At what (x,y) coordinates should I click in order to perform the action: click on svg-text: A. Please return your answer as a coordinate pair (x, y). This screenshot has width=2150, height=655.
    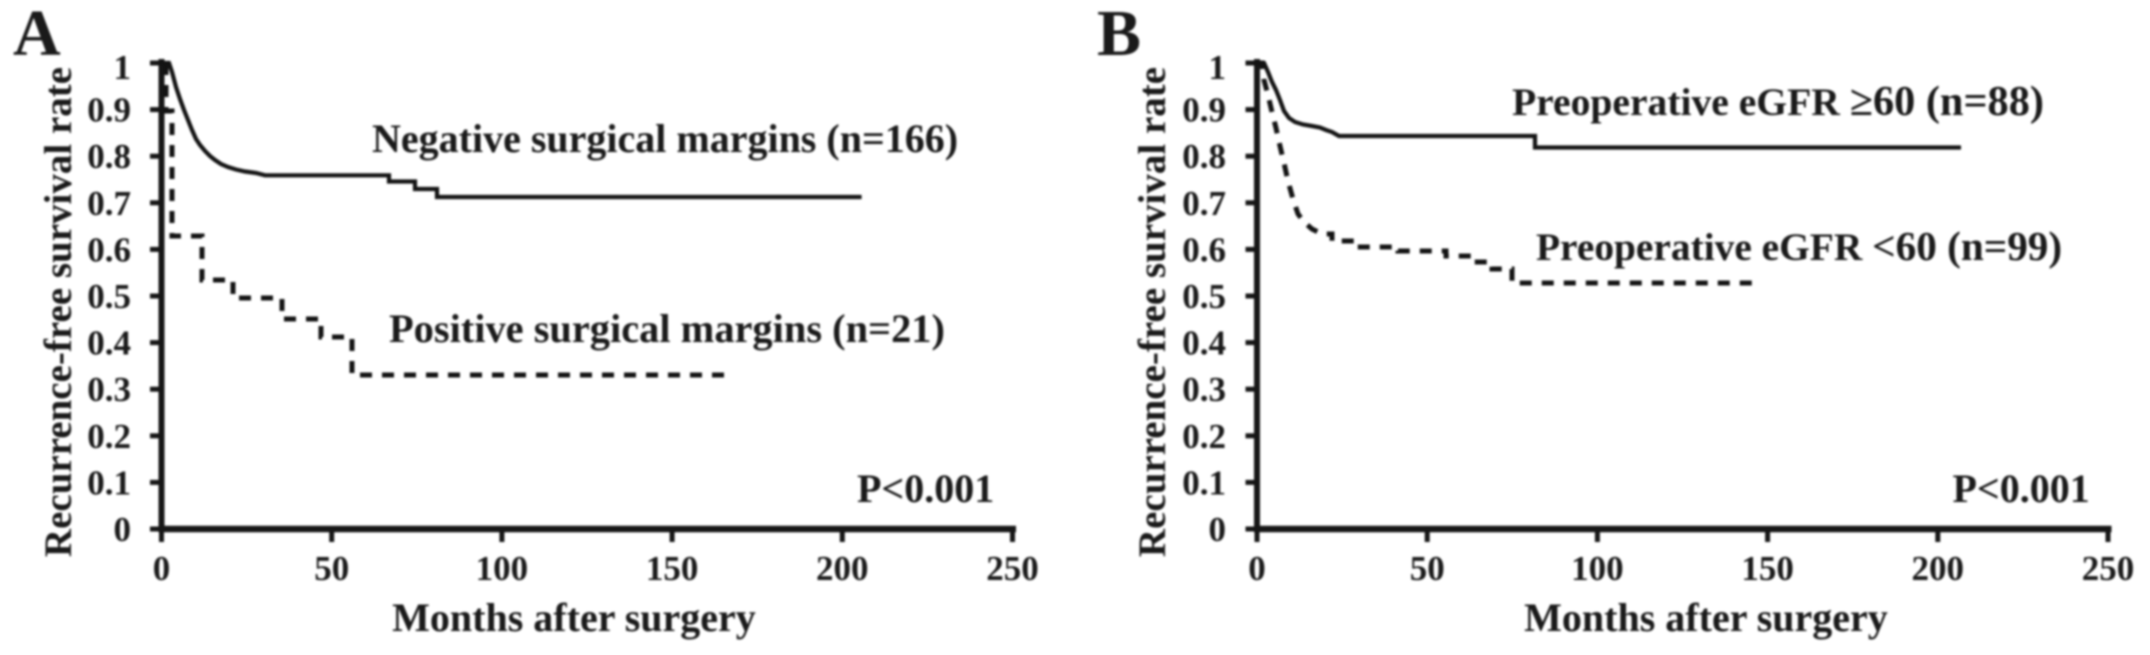
    Looking at the image, I should click on (37, 35).